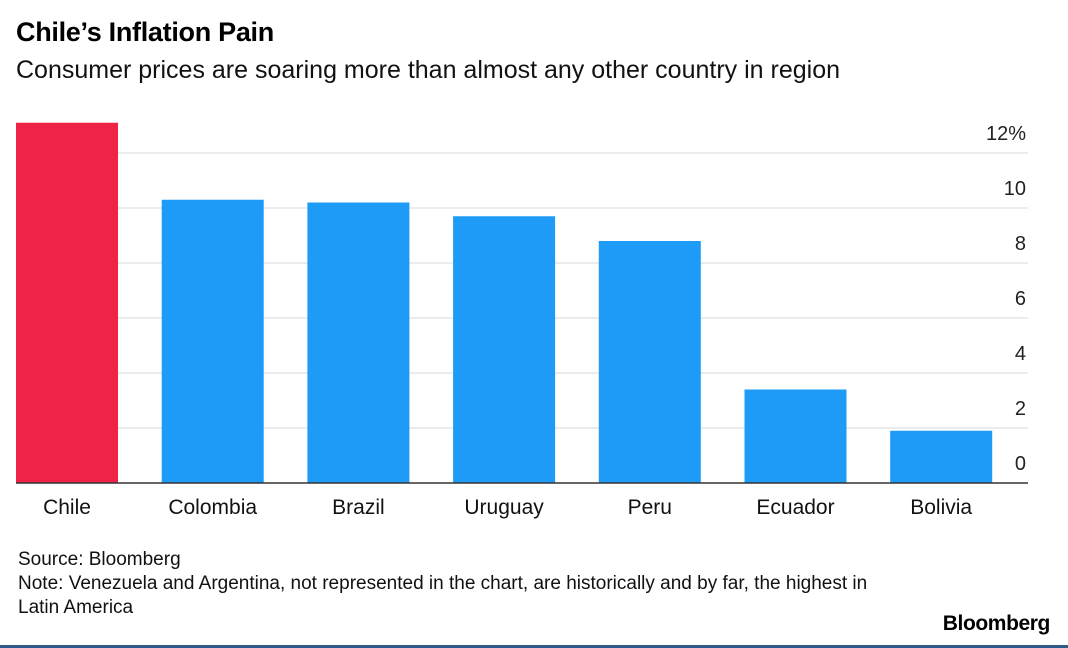 This screenshot has height=648, width=1068. Describe the element at coordinates (1020, 299) in the screenshot. I see `y-tick-label: 6` at that location.